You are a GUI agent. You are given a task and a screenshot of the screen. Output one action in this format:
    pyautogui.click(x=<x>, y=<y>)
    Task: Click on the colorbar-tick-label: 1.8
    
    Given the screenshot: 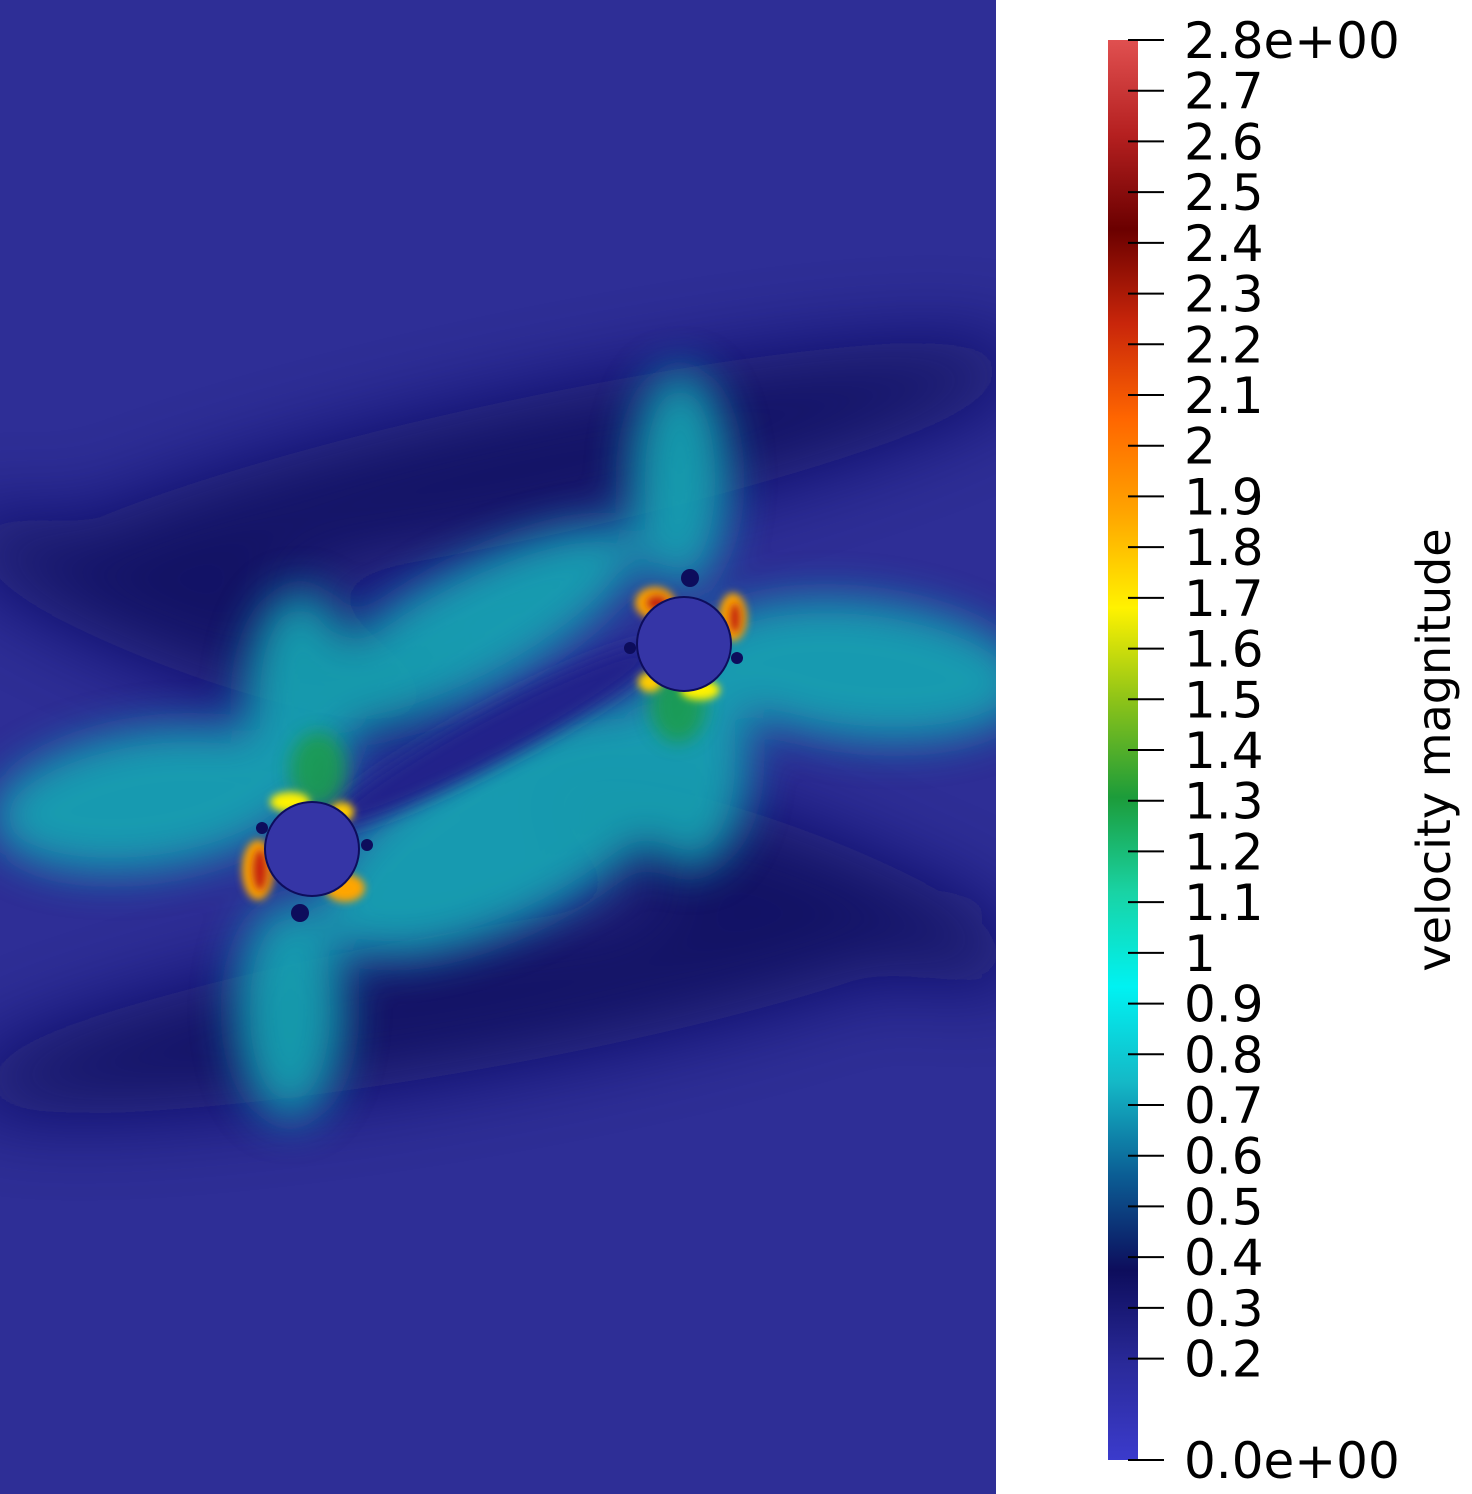 What is the action you would take?
    pyautogui.click(x=1224, y=548)
    